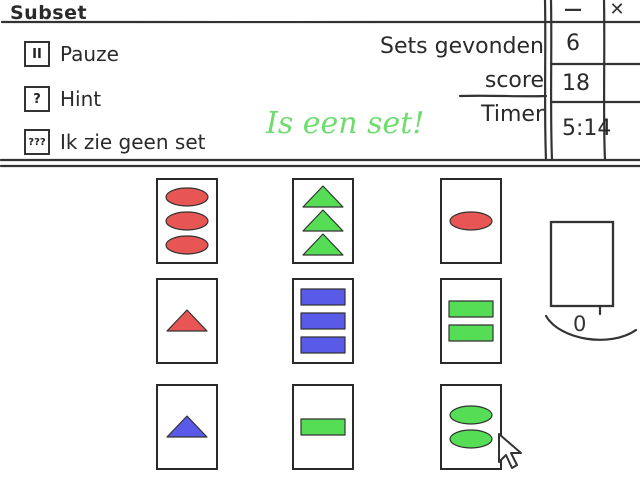  I want to click on set-status-message: Is een set!, so click(345, 123).